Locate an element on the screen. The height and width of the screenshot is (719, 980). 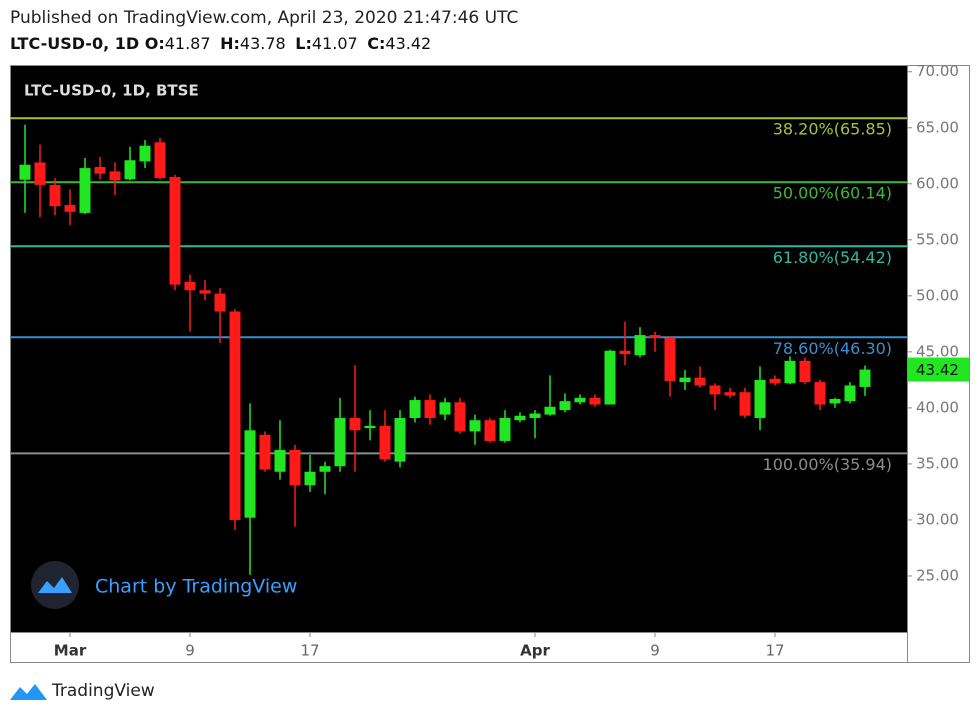
watermark-icon is located at coordinates (55, 585).